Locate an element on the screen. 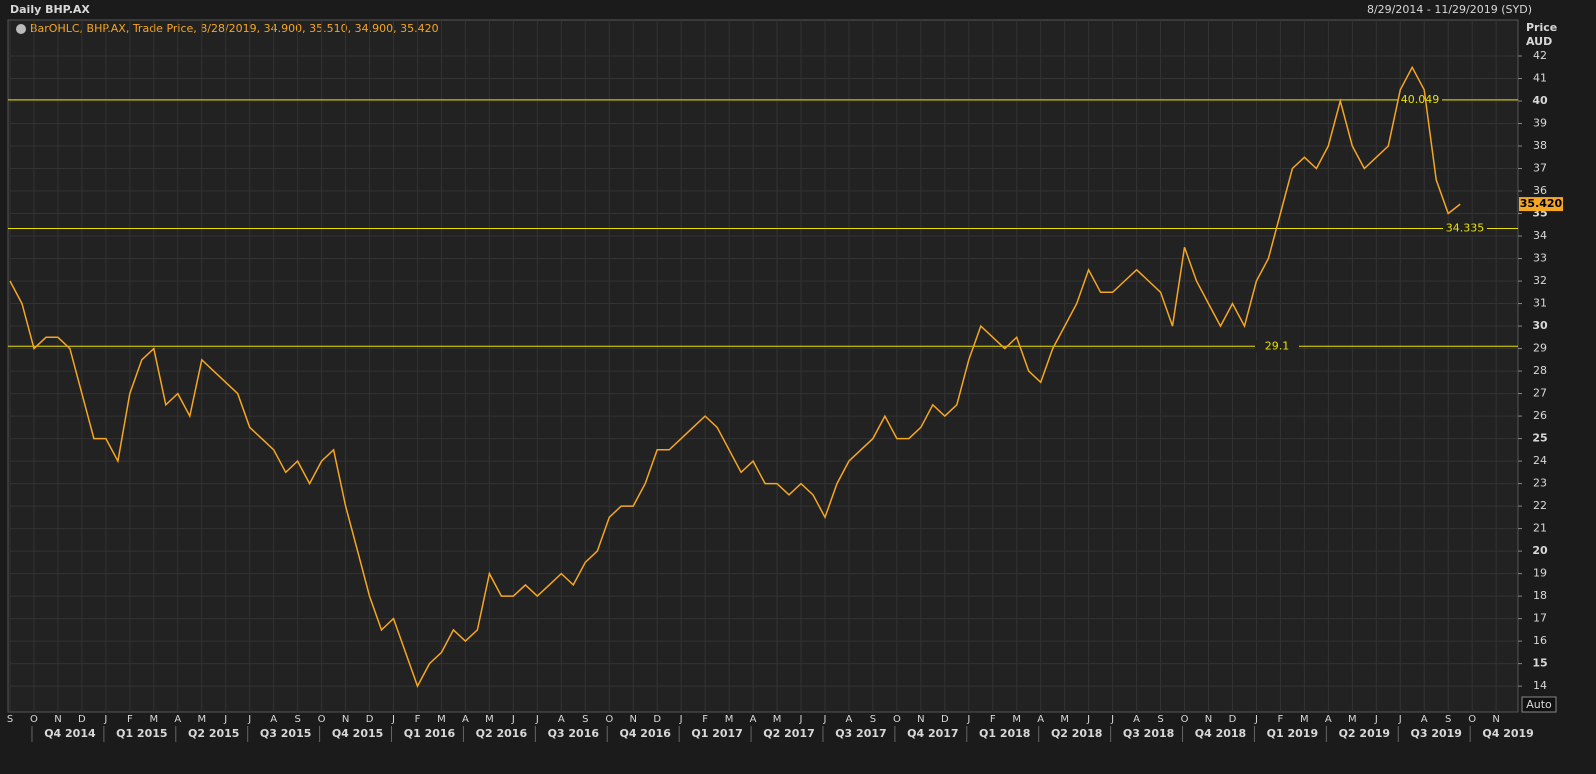  currency-label: AUD is located at coordinates (1539, 41).